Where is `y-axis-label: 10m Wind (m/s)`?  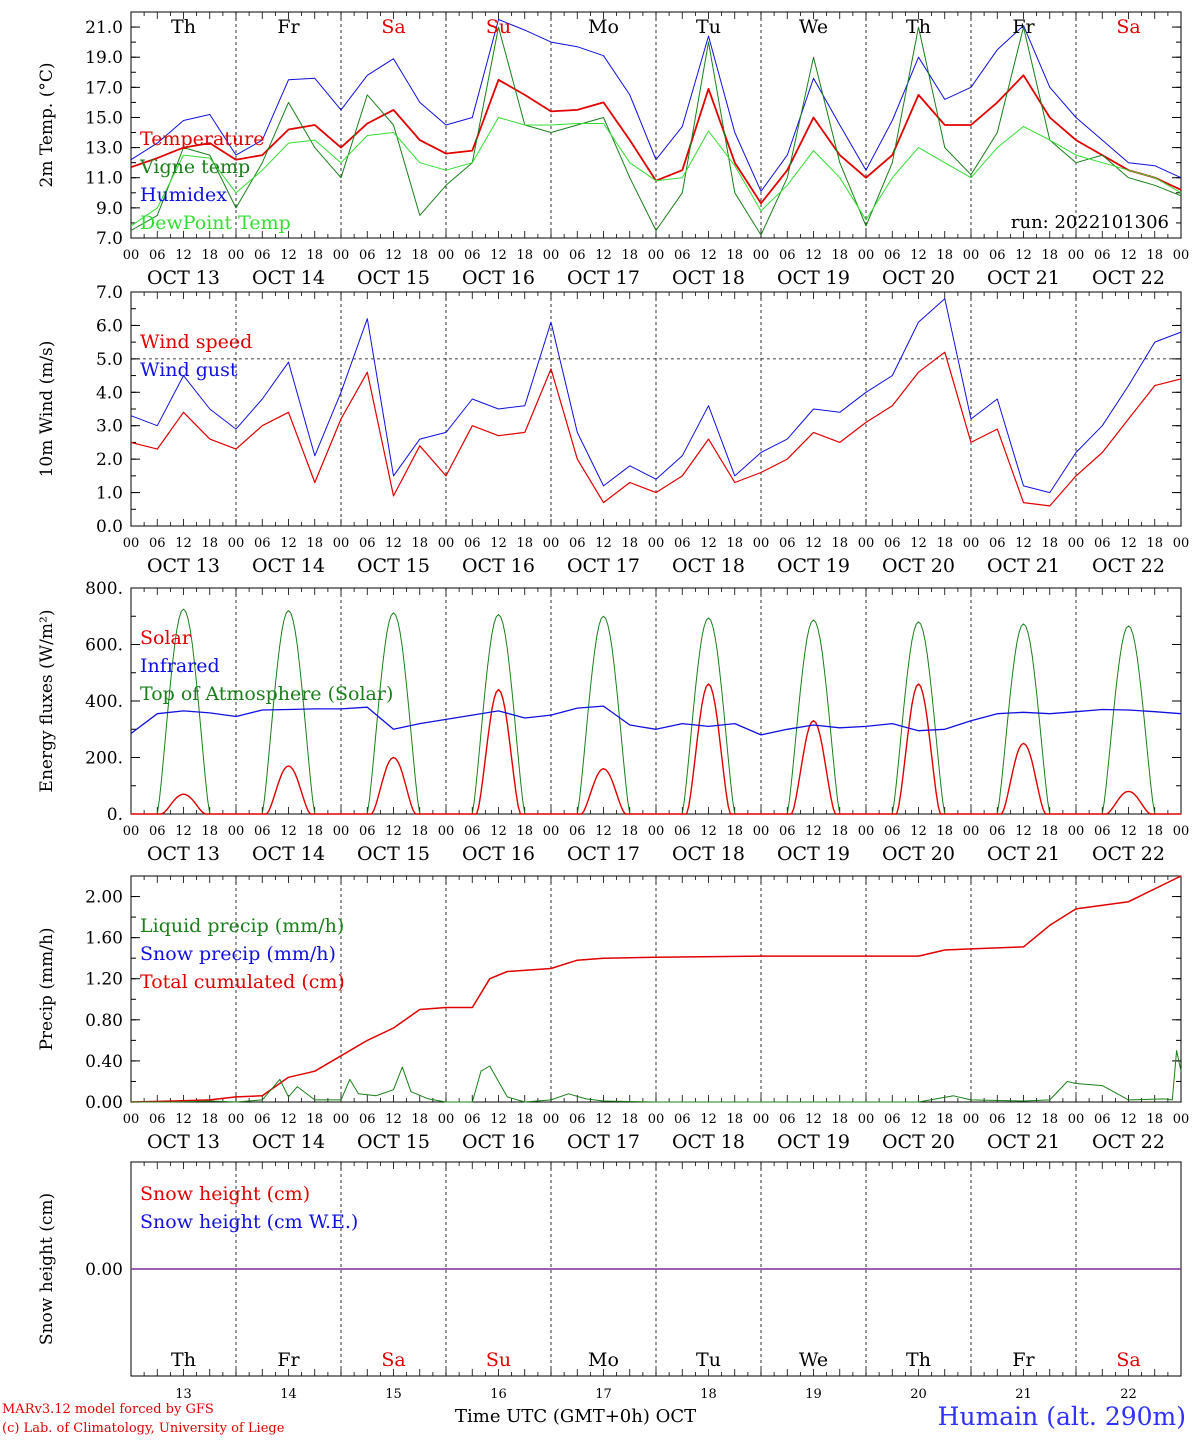 y-axis-label: 10m Wind (m/s) is located at coordinates (47, 409).